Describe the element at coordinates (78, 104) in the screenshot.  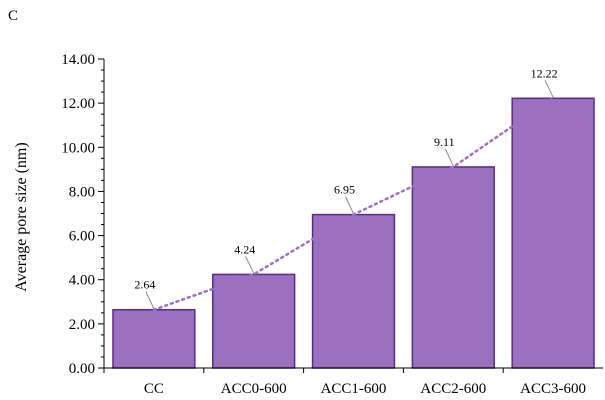
I see `y-tick-label: 12.00` at that location.